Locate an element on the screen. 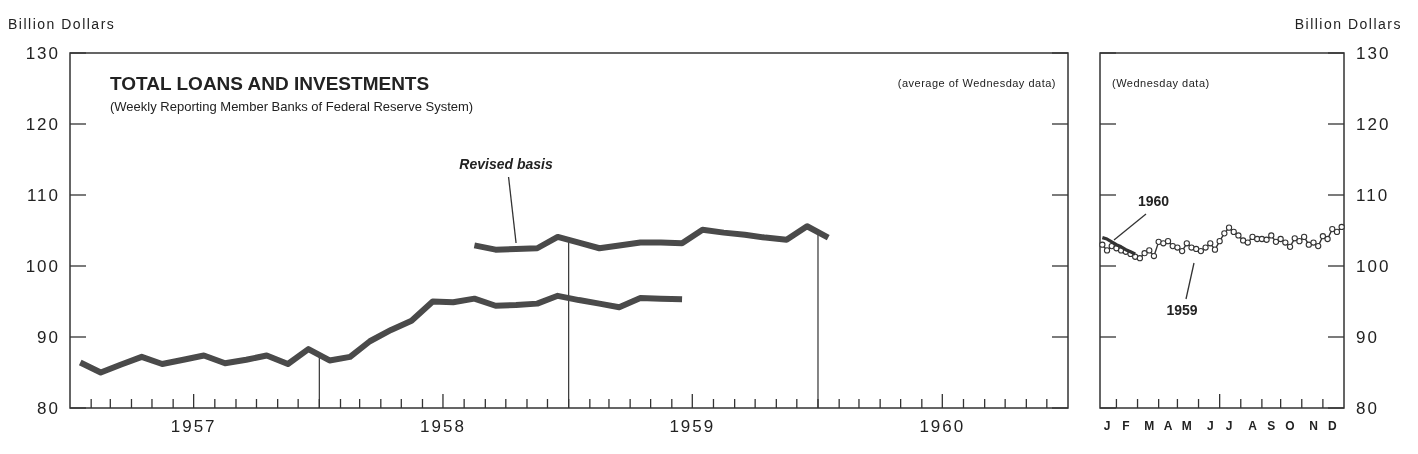 The height and width of the screenshot is (454, 1418). x-tick-label: 1958 is located at coordinates (443, 426).